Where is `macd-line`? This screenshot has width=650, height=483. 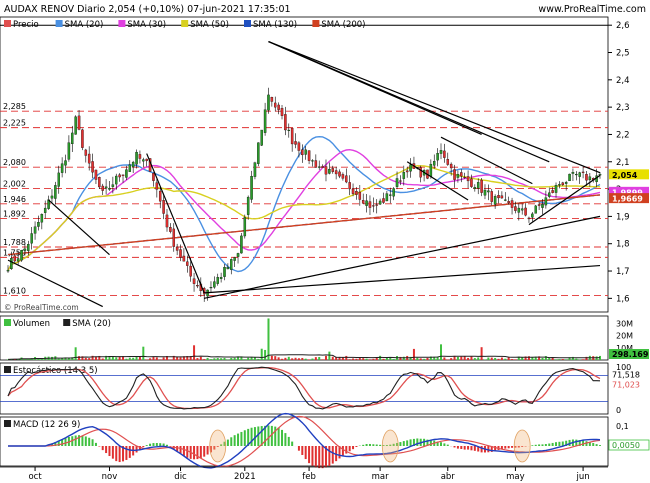
macd-line is located at coordinates (304, 440).